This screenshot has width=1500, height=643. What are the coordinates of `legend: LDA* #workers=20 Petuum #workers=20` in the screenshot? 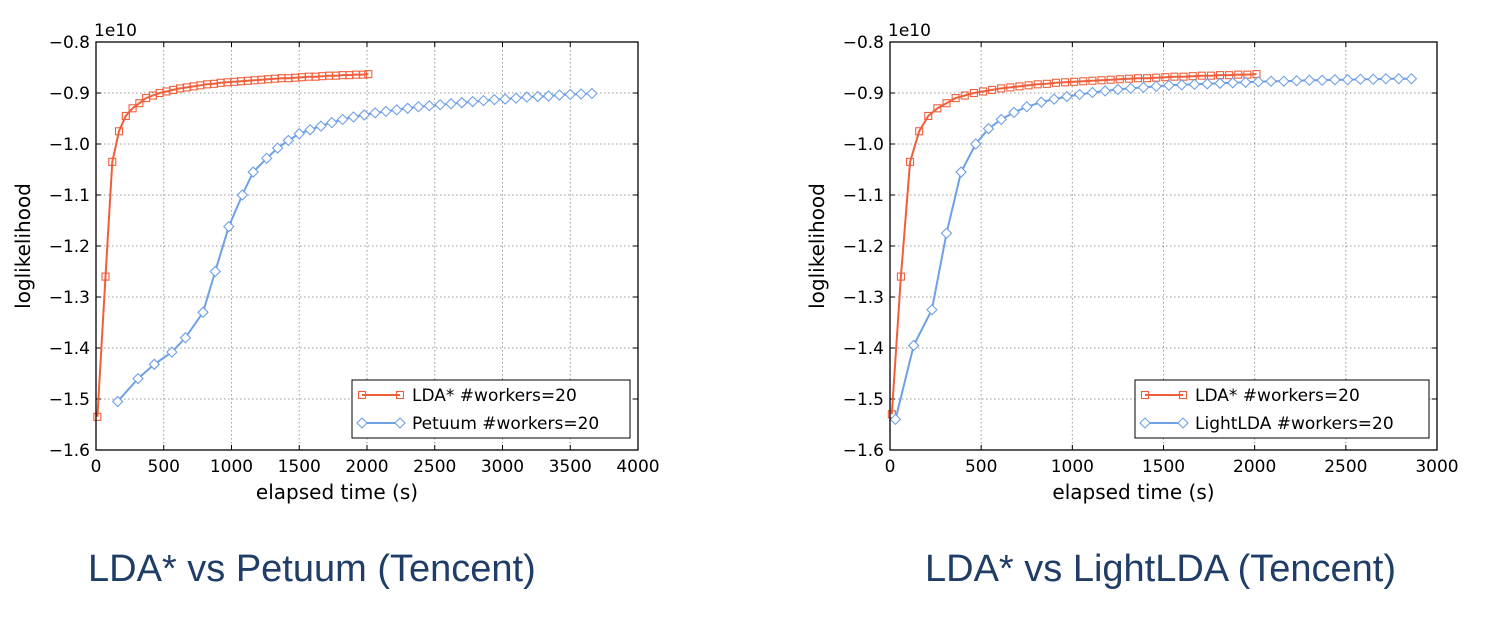 It's located at (491, 409).